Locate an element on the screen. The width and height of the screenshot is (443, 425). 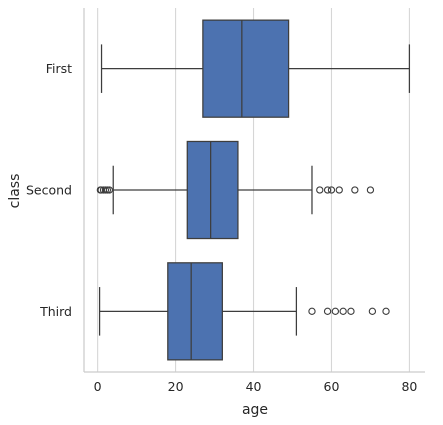
box-group-second is located at coordinates (235, 190).